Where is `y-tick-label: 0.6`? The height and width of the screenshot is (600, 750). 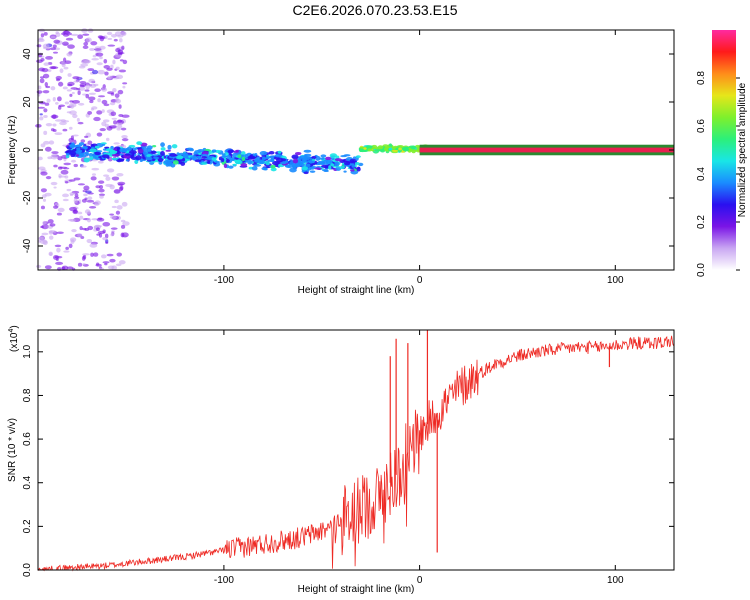 y-tick-label: 0.6 is located at coordinates (27, 439).